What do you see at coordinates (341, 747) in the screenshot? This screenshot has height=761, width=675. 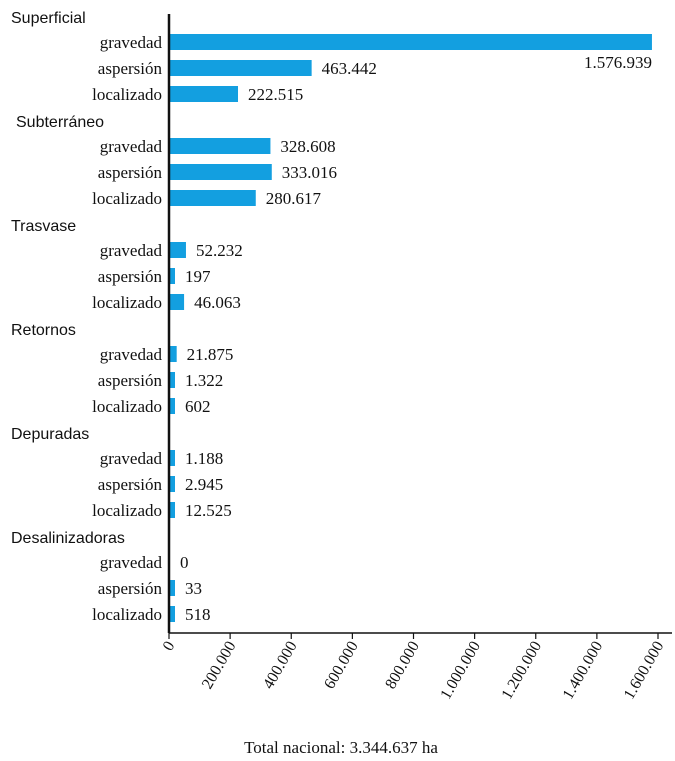 I see `total-footnote: Total nacional: 3.344.637 ha` at bounding box center [341, 747].